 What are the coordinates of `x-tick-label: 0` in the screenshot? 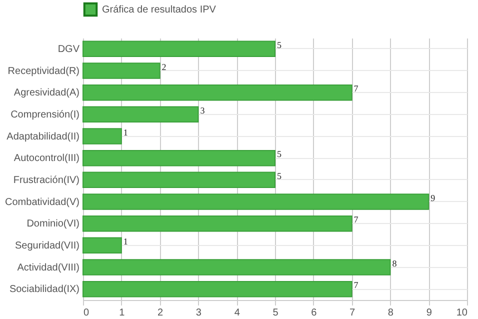 It's located at (87, 313).